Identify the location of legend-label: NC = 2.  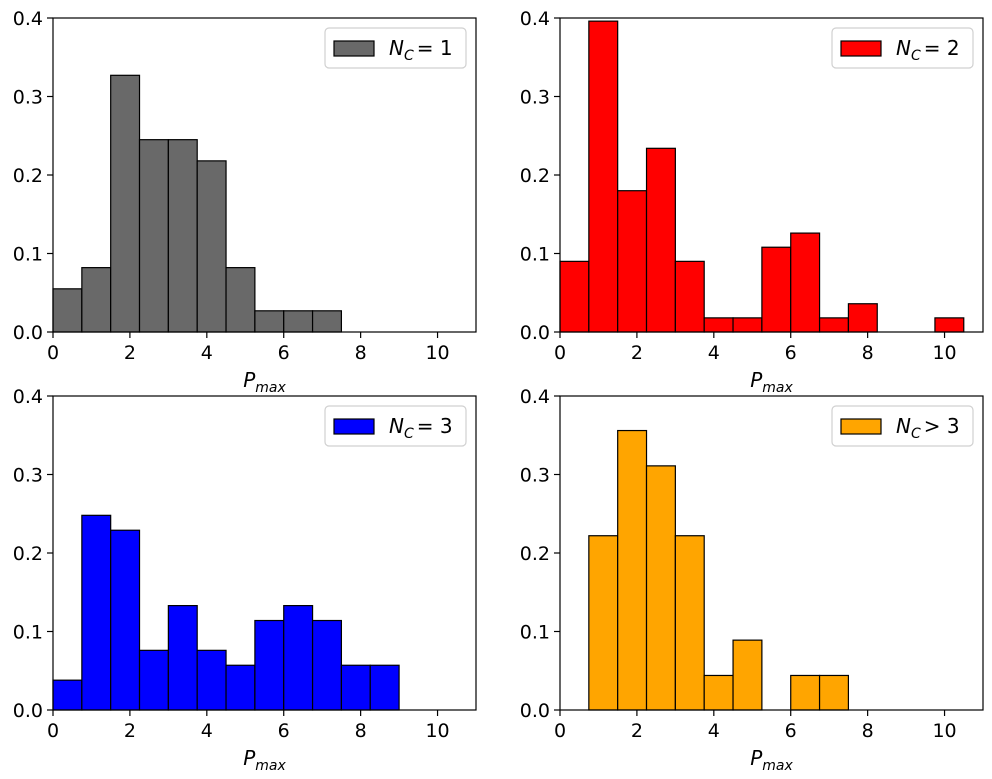
(928, 50).